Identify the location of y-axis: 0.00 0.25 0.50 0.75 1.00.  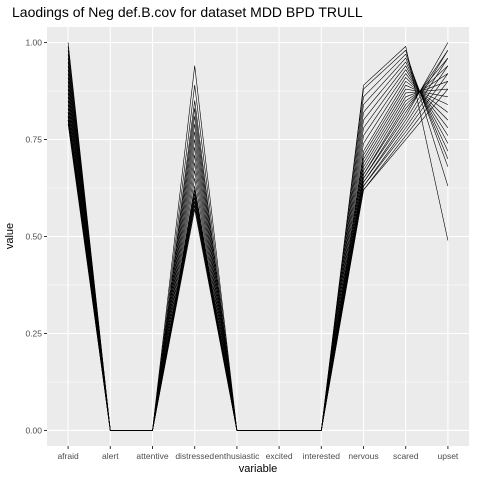
(36, 236).